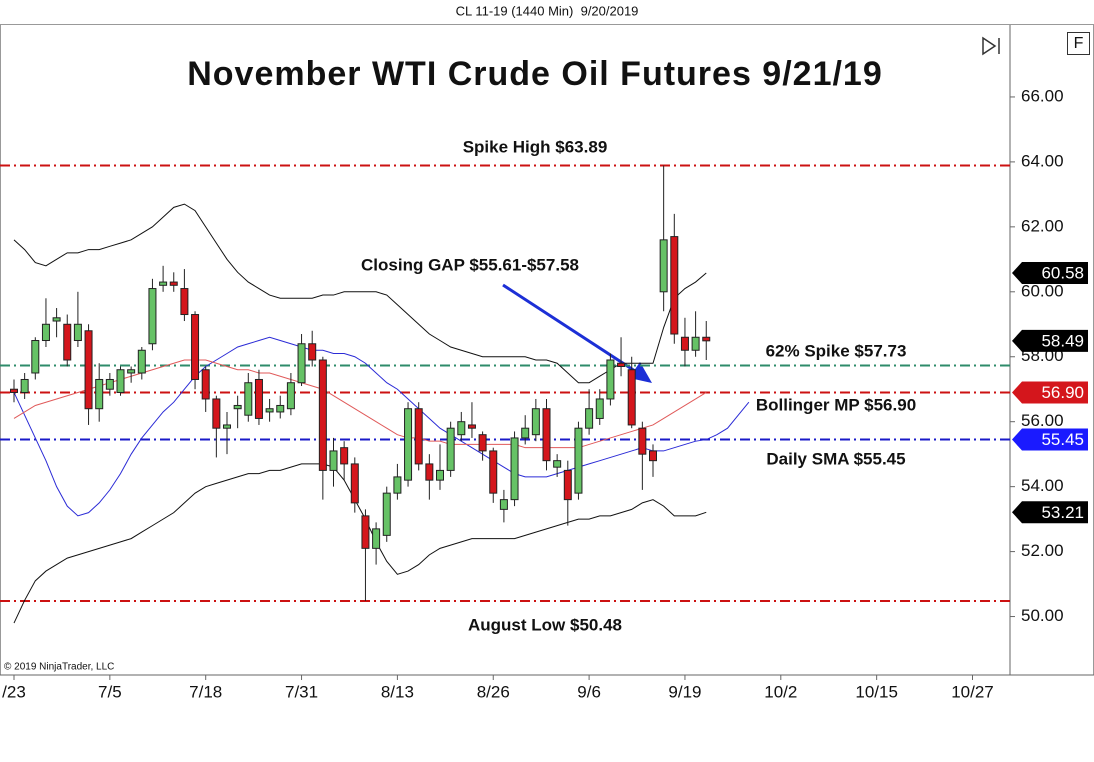  I want to click on level-label: Spike High $63.89, so click(535, 146).